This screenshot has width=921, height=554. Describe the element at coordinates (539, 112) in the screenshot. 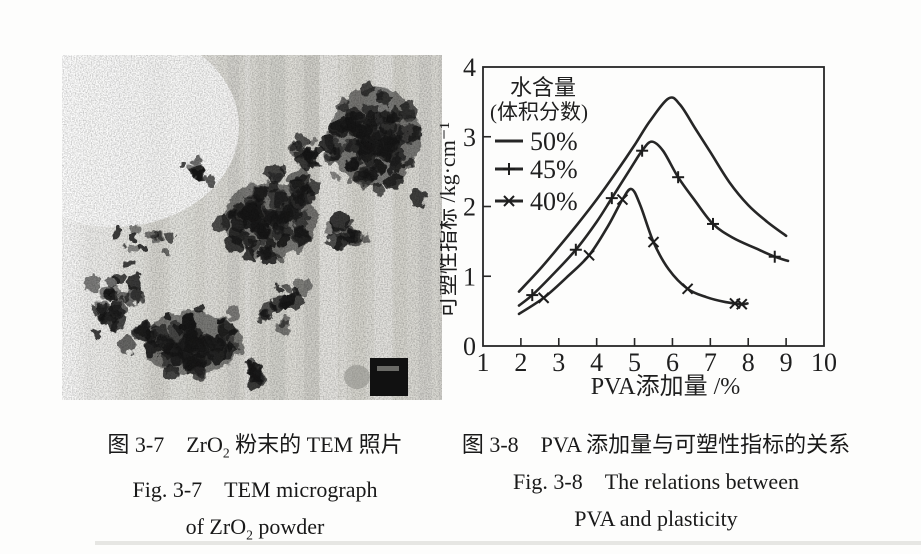

I see `legend-title-line-2: (体积分数)` at that location.